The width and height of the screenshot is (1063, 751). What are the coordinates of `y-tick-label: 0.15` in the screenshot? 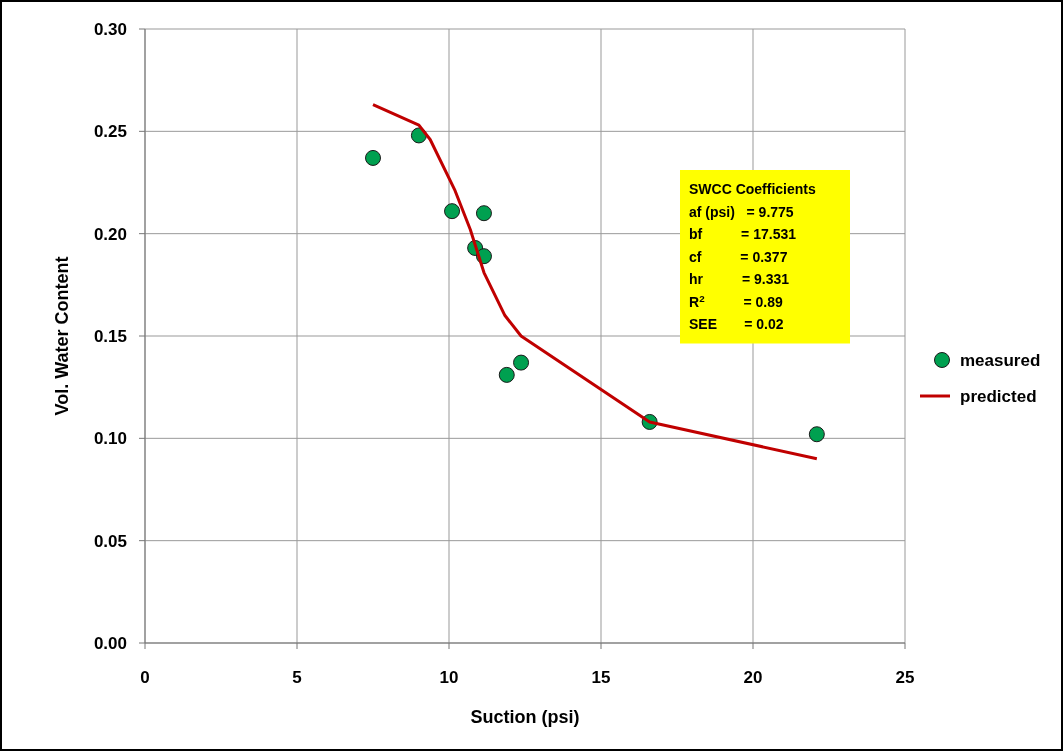 It's located at (110, 336).